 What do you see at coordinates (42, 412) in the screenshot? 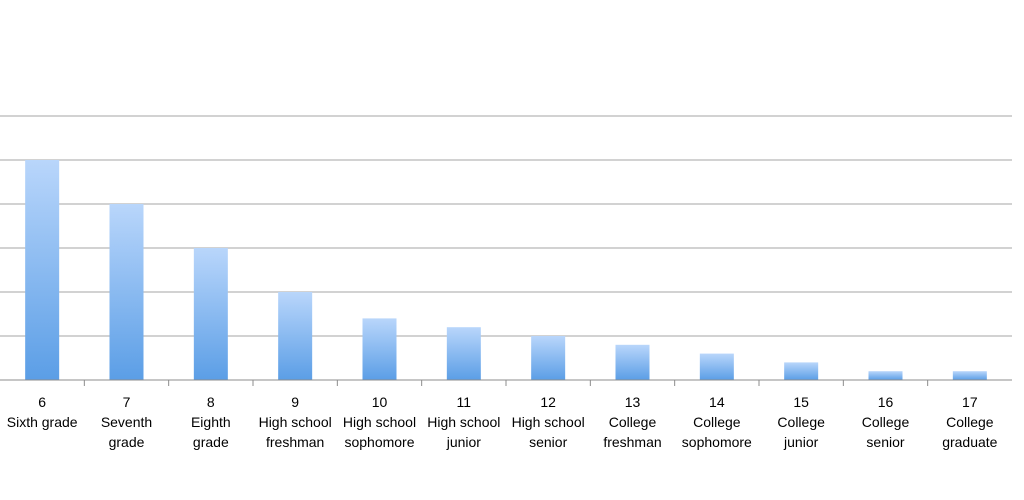
I see `x-tick-label: 6 Sixth grade` at bounding box center [42, 412].